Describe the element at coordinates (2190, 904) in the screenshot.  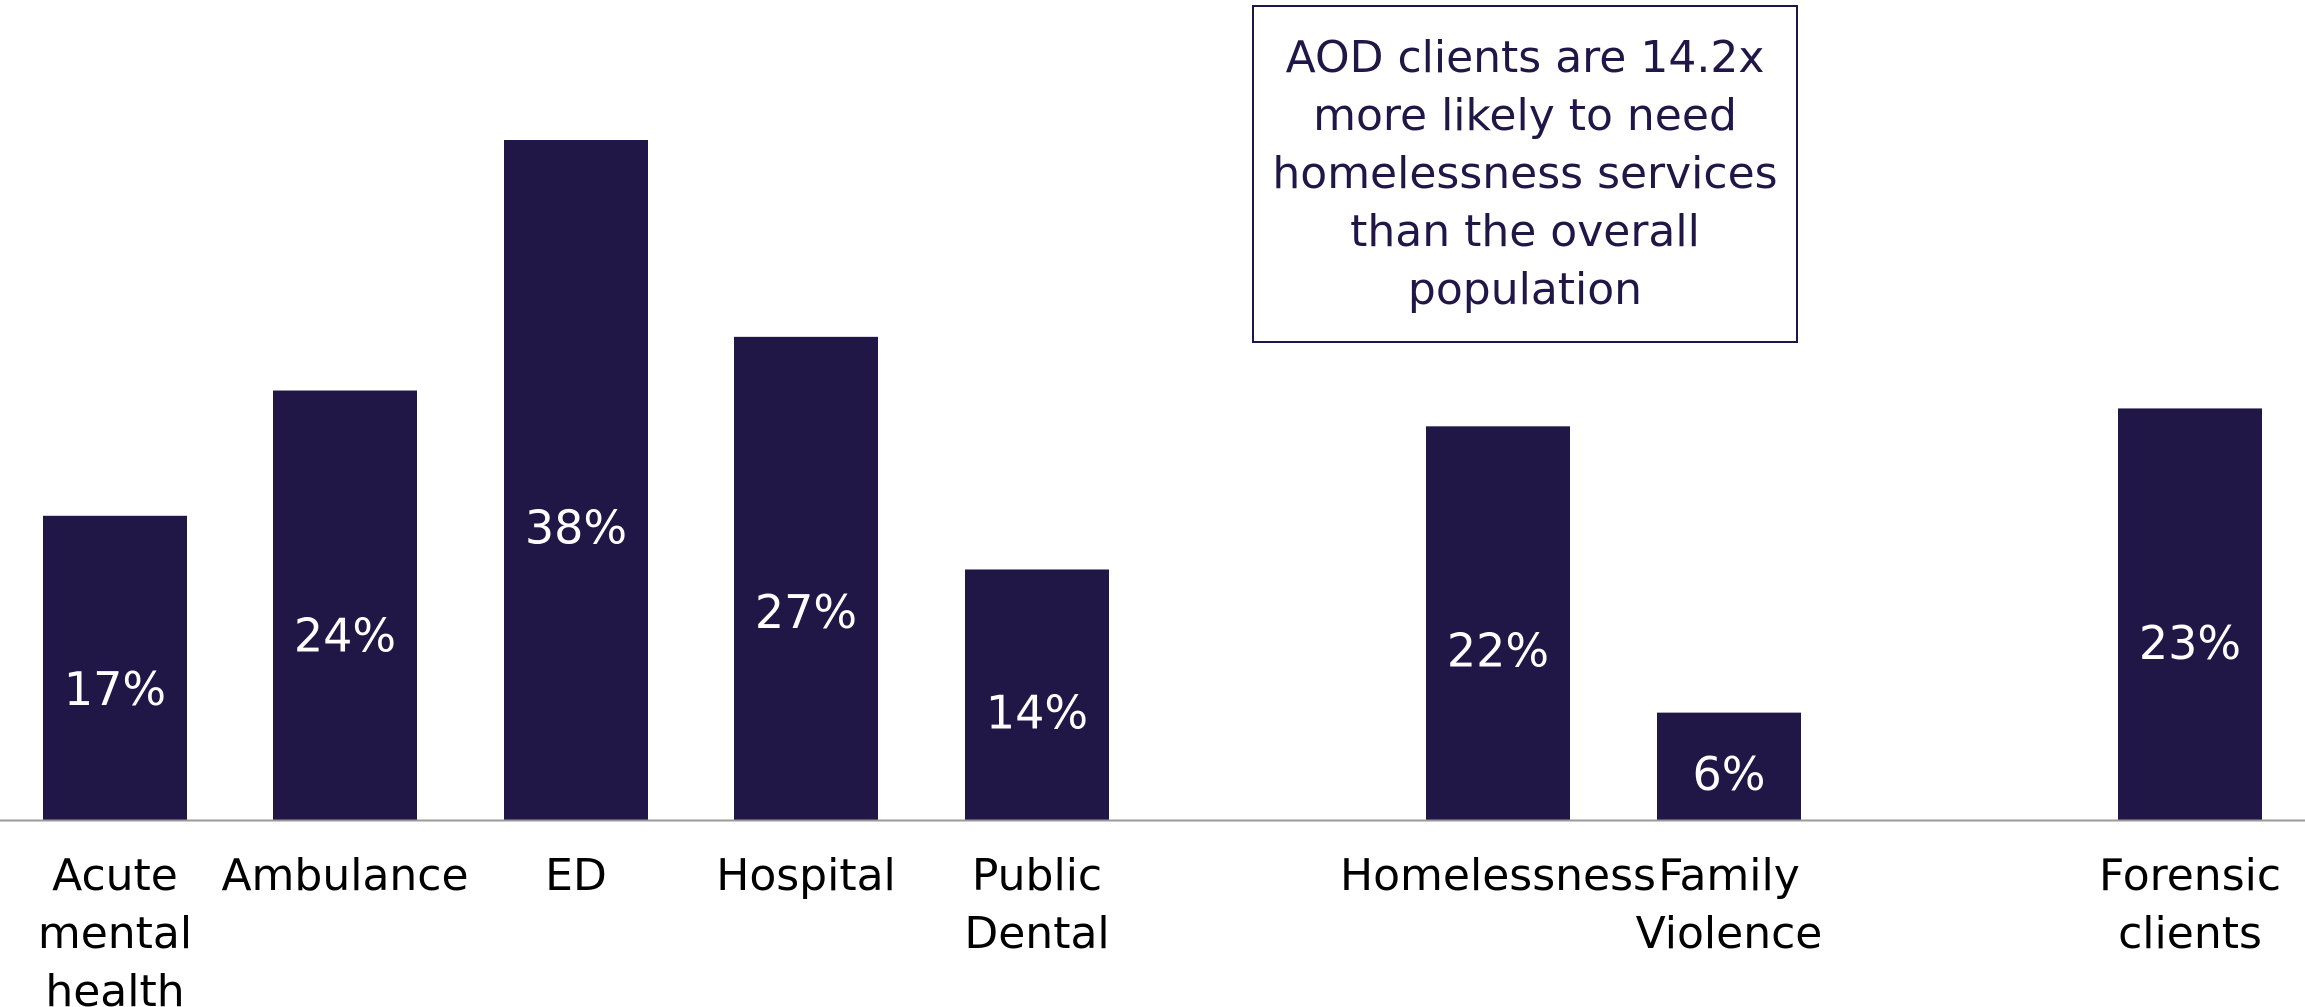
I see `category-label-7: Forensic clients` at that location.